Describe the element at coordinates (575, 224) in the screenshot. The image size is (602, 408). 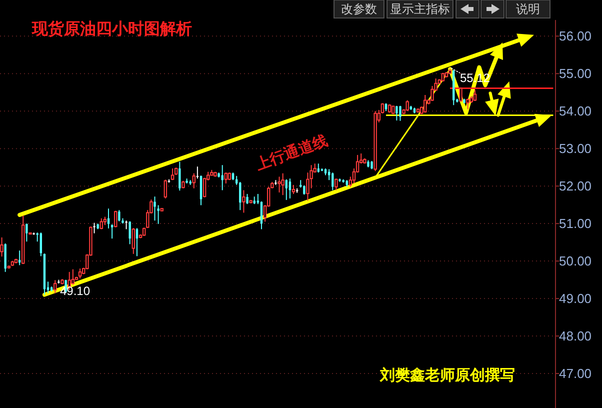
I see `y-tick-label: 51.00` at that location.